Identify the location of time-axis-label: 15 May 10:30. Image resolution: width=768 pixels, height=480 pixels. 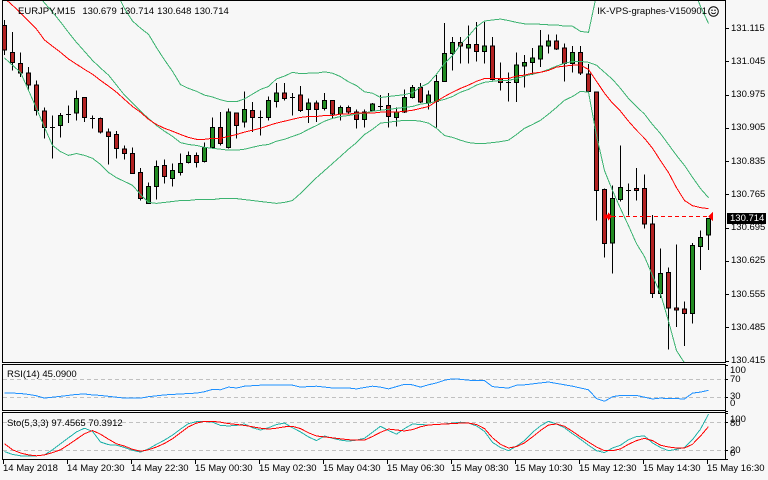
(544, 468).